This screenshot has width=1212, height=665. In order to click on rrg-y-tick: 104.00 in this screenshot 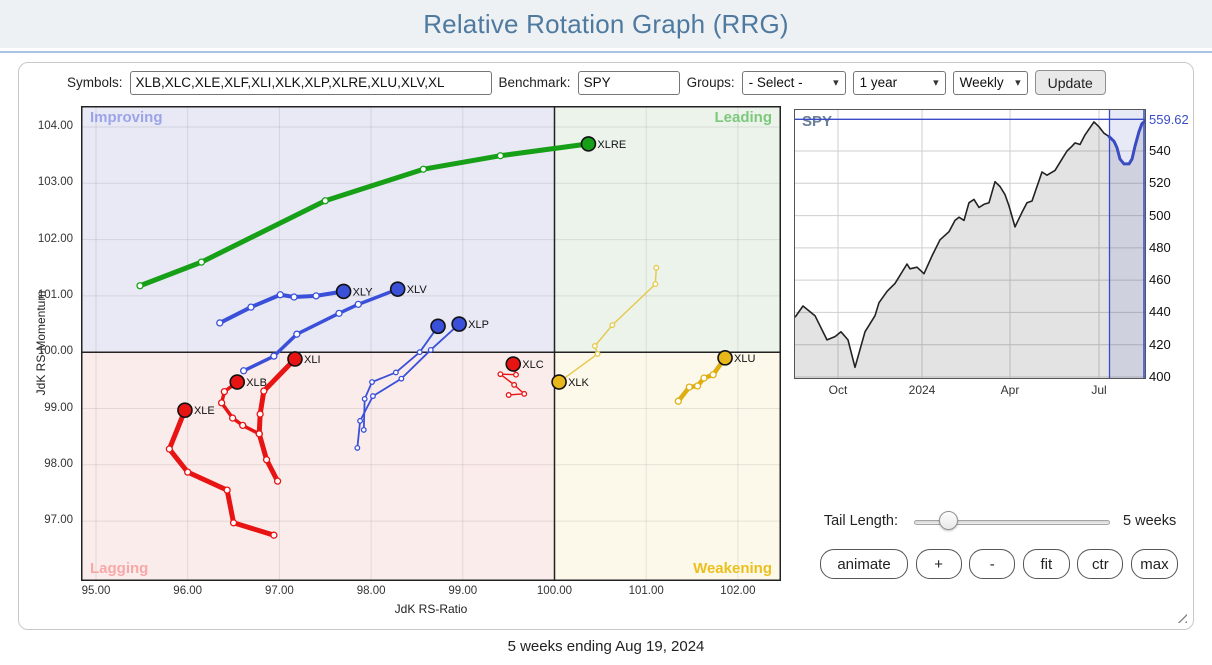, I will do `click(55, 126)`.